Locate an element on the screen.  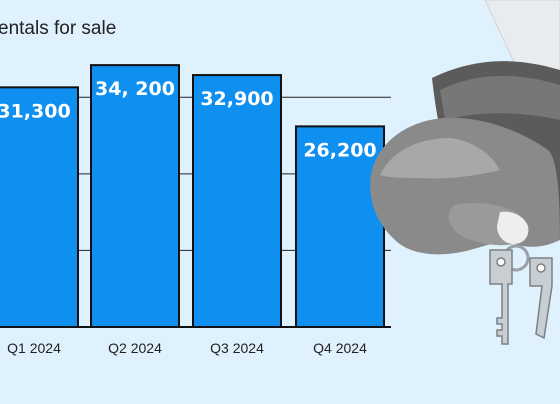
data-label: 32,900 is located at coordinates (236, 99).